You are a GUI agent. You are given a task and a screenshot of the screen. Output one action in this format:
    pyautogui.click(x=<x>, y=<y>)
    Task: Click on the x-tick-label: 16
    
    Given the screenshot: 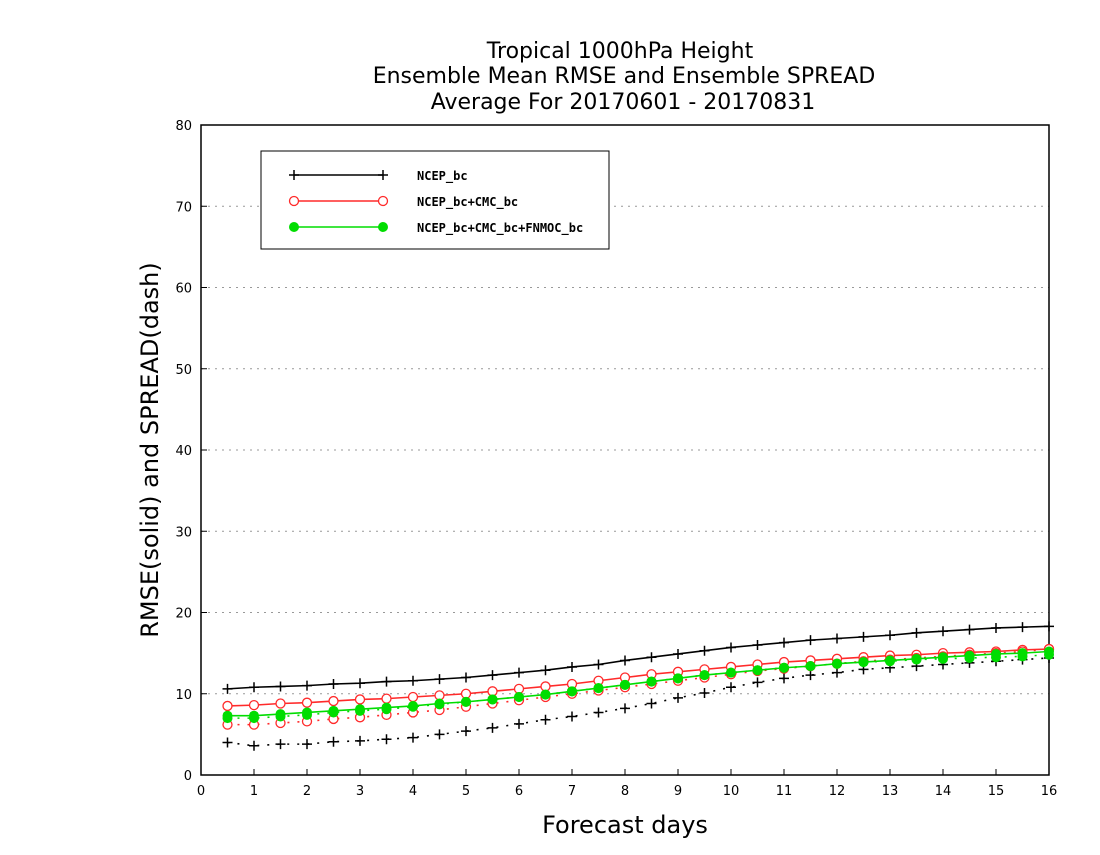 What is the action you would take?
    pyautogui.click(x=1049, y=791)
    